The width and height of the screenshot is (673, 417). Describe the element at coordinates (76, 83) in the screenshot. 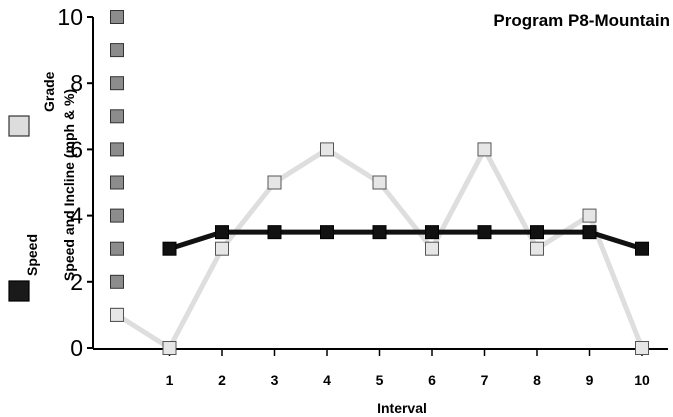

I see `y-tick-label: 8` at that location.